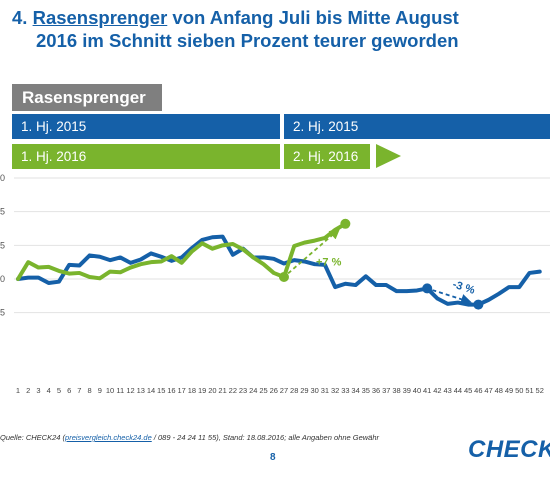  I want to click on x-tick-label: 32, so click(335, 390).